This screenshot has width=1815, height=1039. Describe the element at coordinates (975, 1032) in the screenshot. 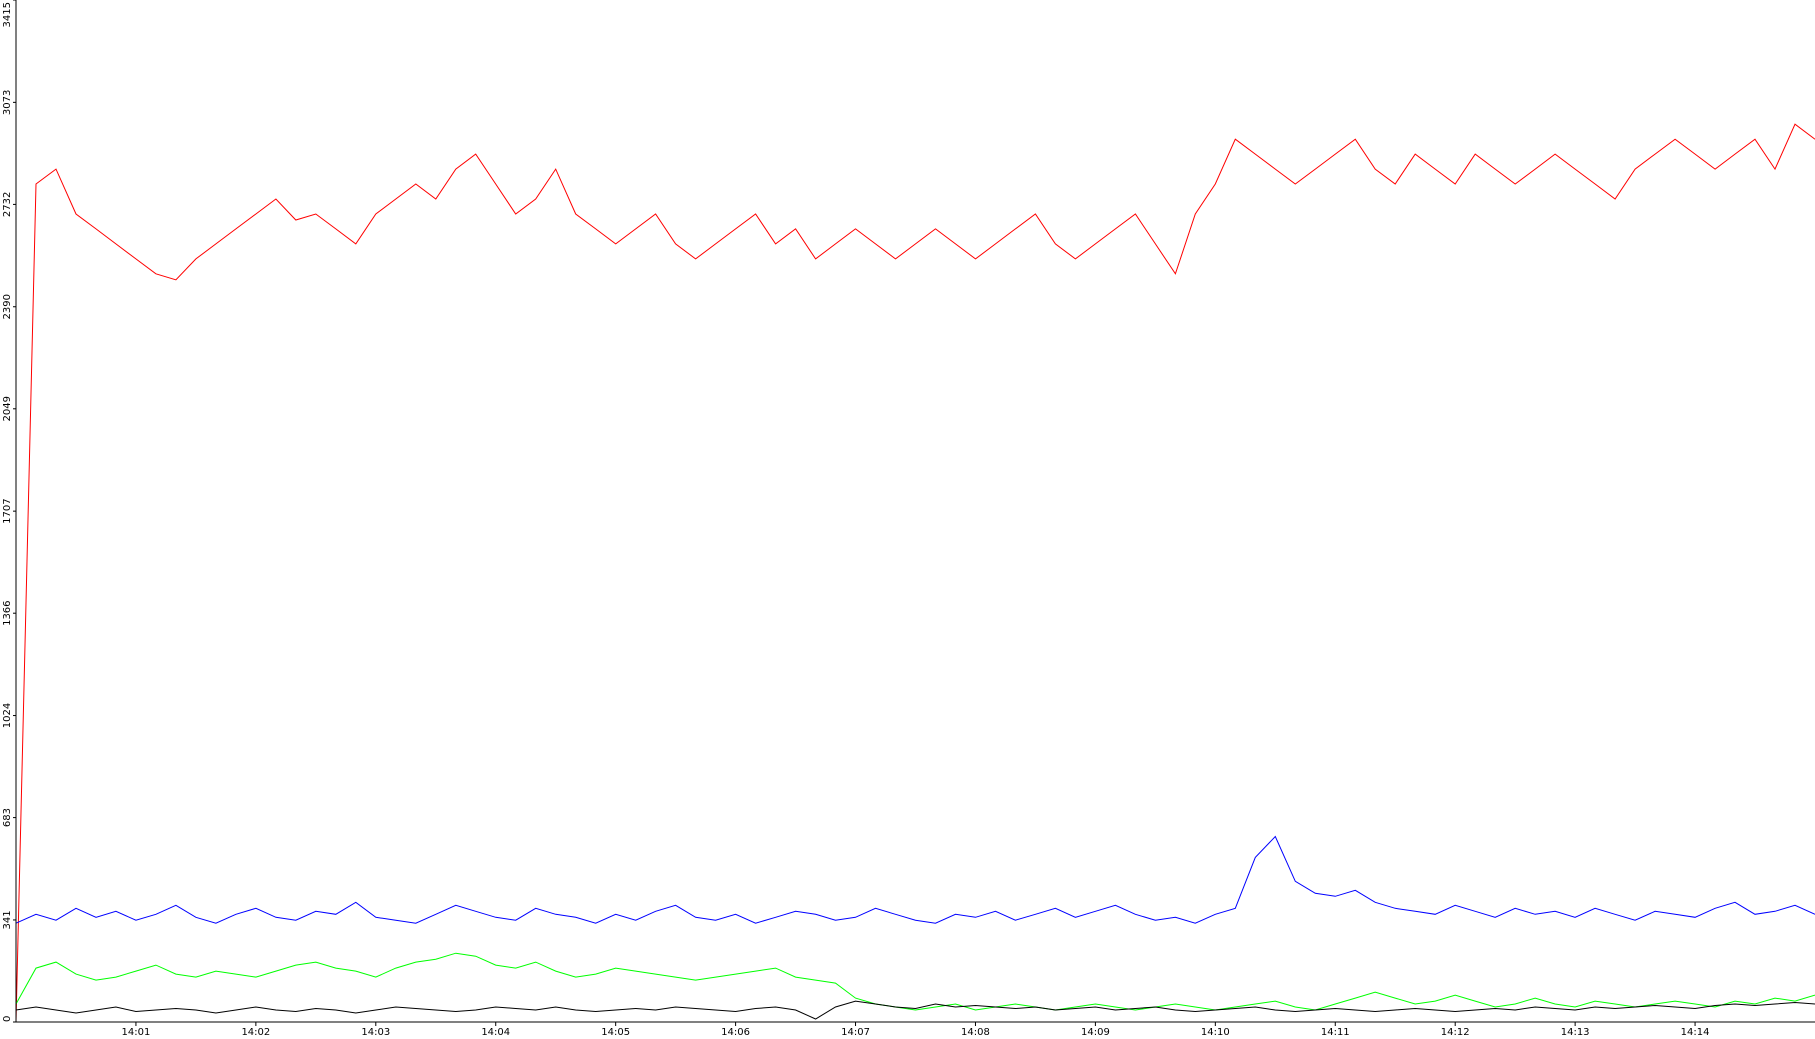

I see `x-tick-label: 14:08` at that location.